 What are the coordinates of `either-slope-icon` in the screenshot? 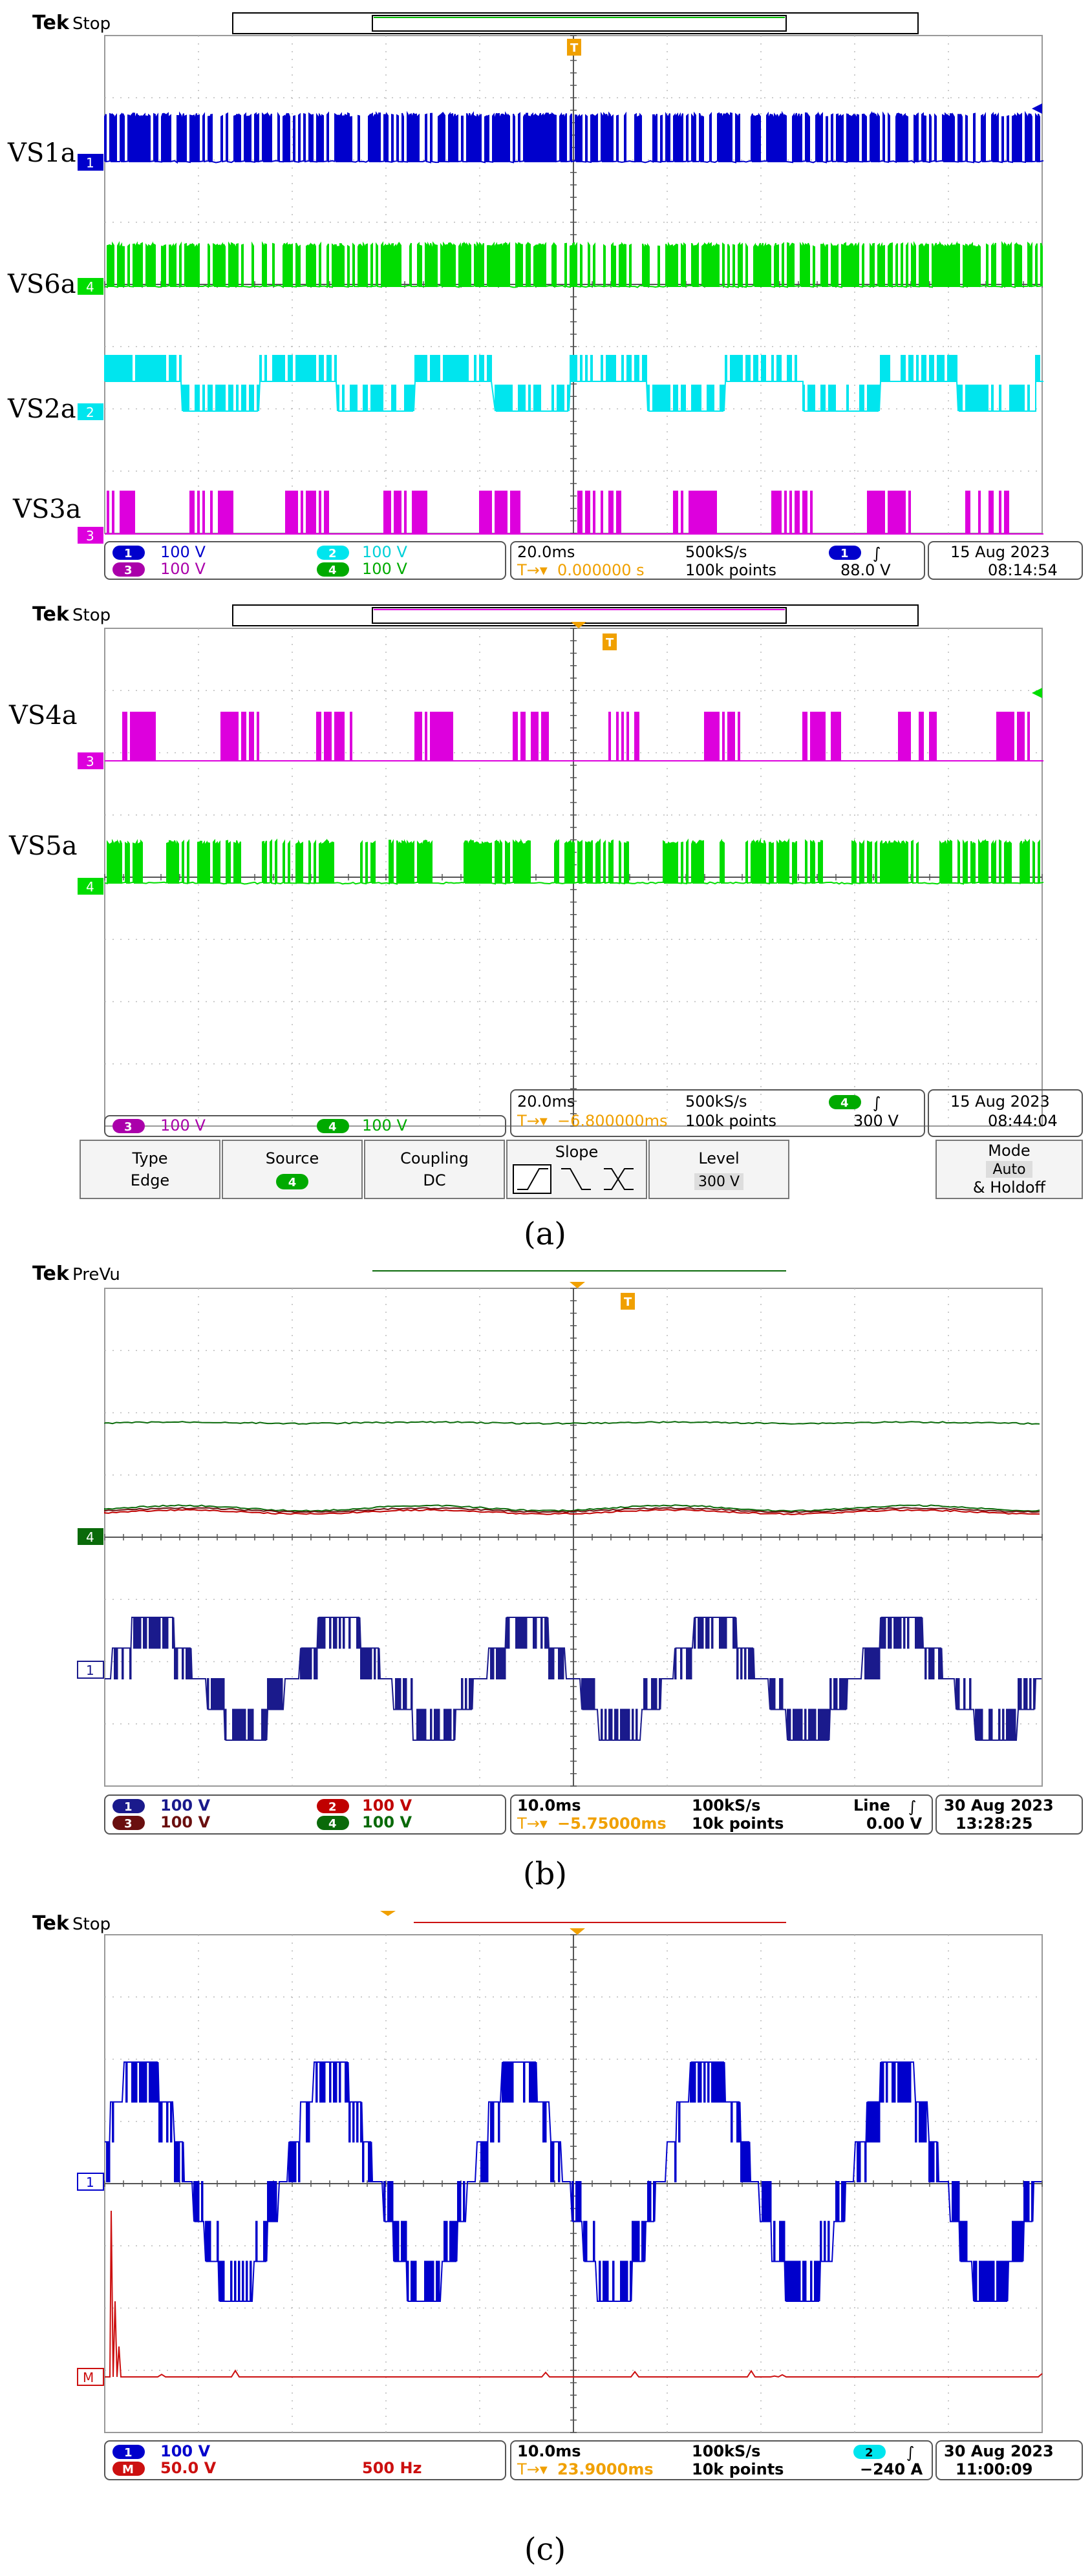 It's located at (619, 1179).